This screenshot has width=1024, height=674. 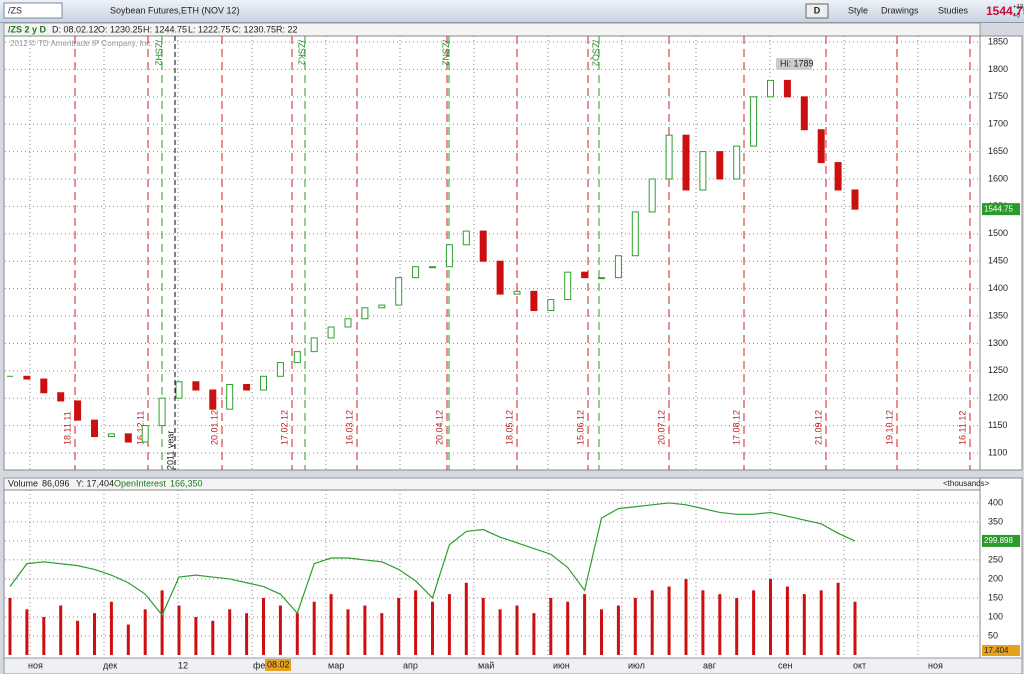 What do you see at coordinates (995, 521) in the screenshot?
I see `y-tick-label: 350` at bounding box center [995, 521].